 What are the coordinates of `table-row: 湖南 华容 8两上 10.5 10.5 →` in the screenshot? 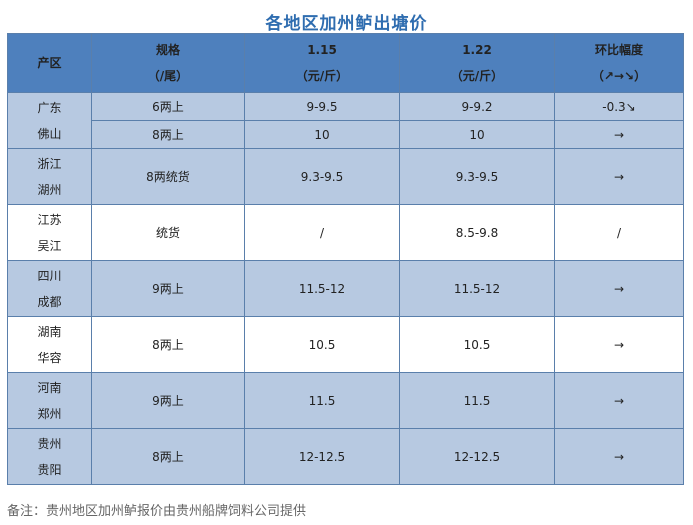 It's located at (345, 344).